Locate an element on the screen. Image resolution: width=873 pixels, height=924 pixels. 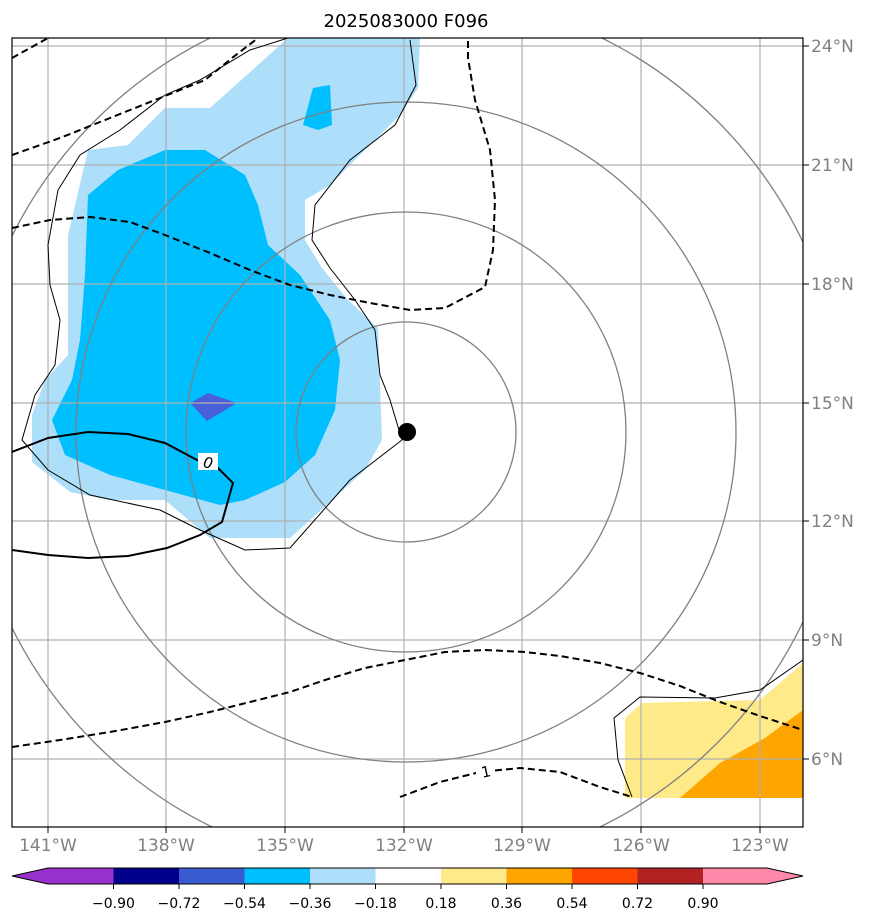
lat-label-18n: 18°N is located at coordinates (832, 285).